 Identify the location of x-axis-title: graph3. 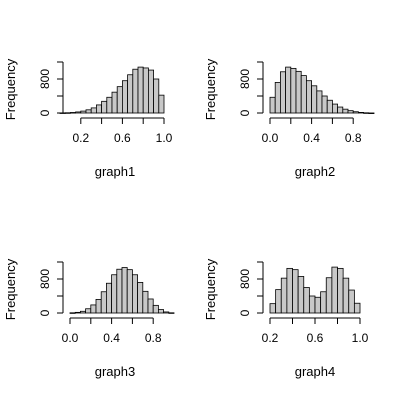
(115, 371).